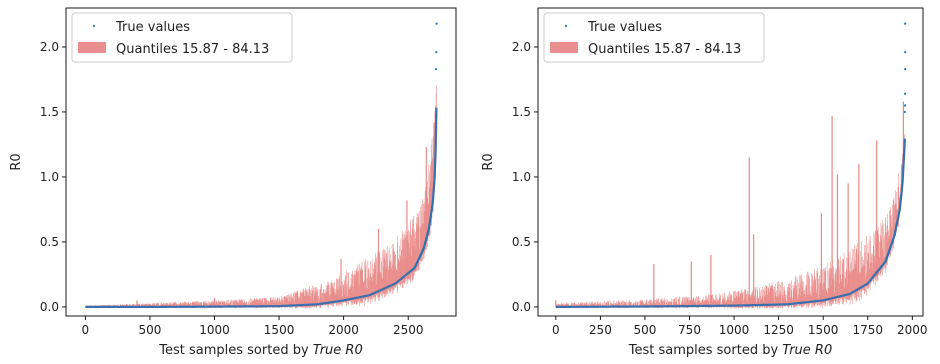 Image resolution: width=940 pixels, height=364 pixels. Describe the element at coordinates (778, 330) in the screenshot. I see `x-tick-label: 1250` at that location.